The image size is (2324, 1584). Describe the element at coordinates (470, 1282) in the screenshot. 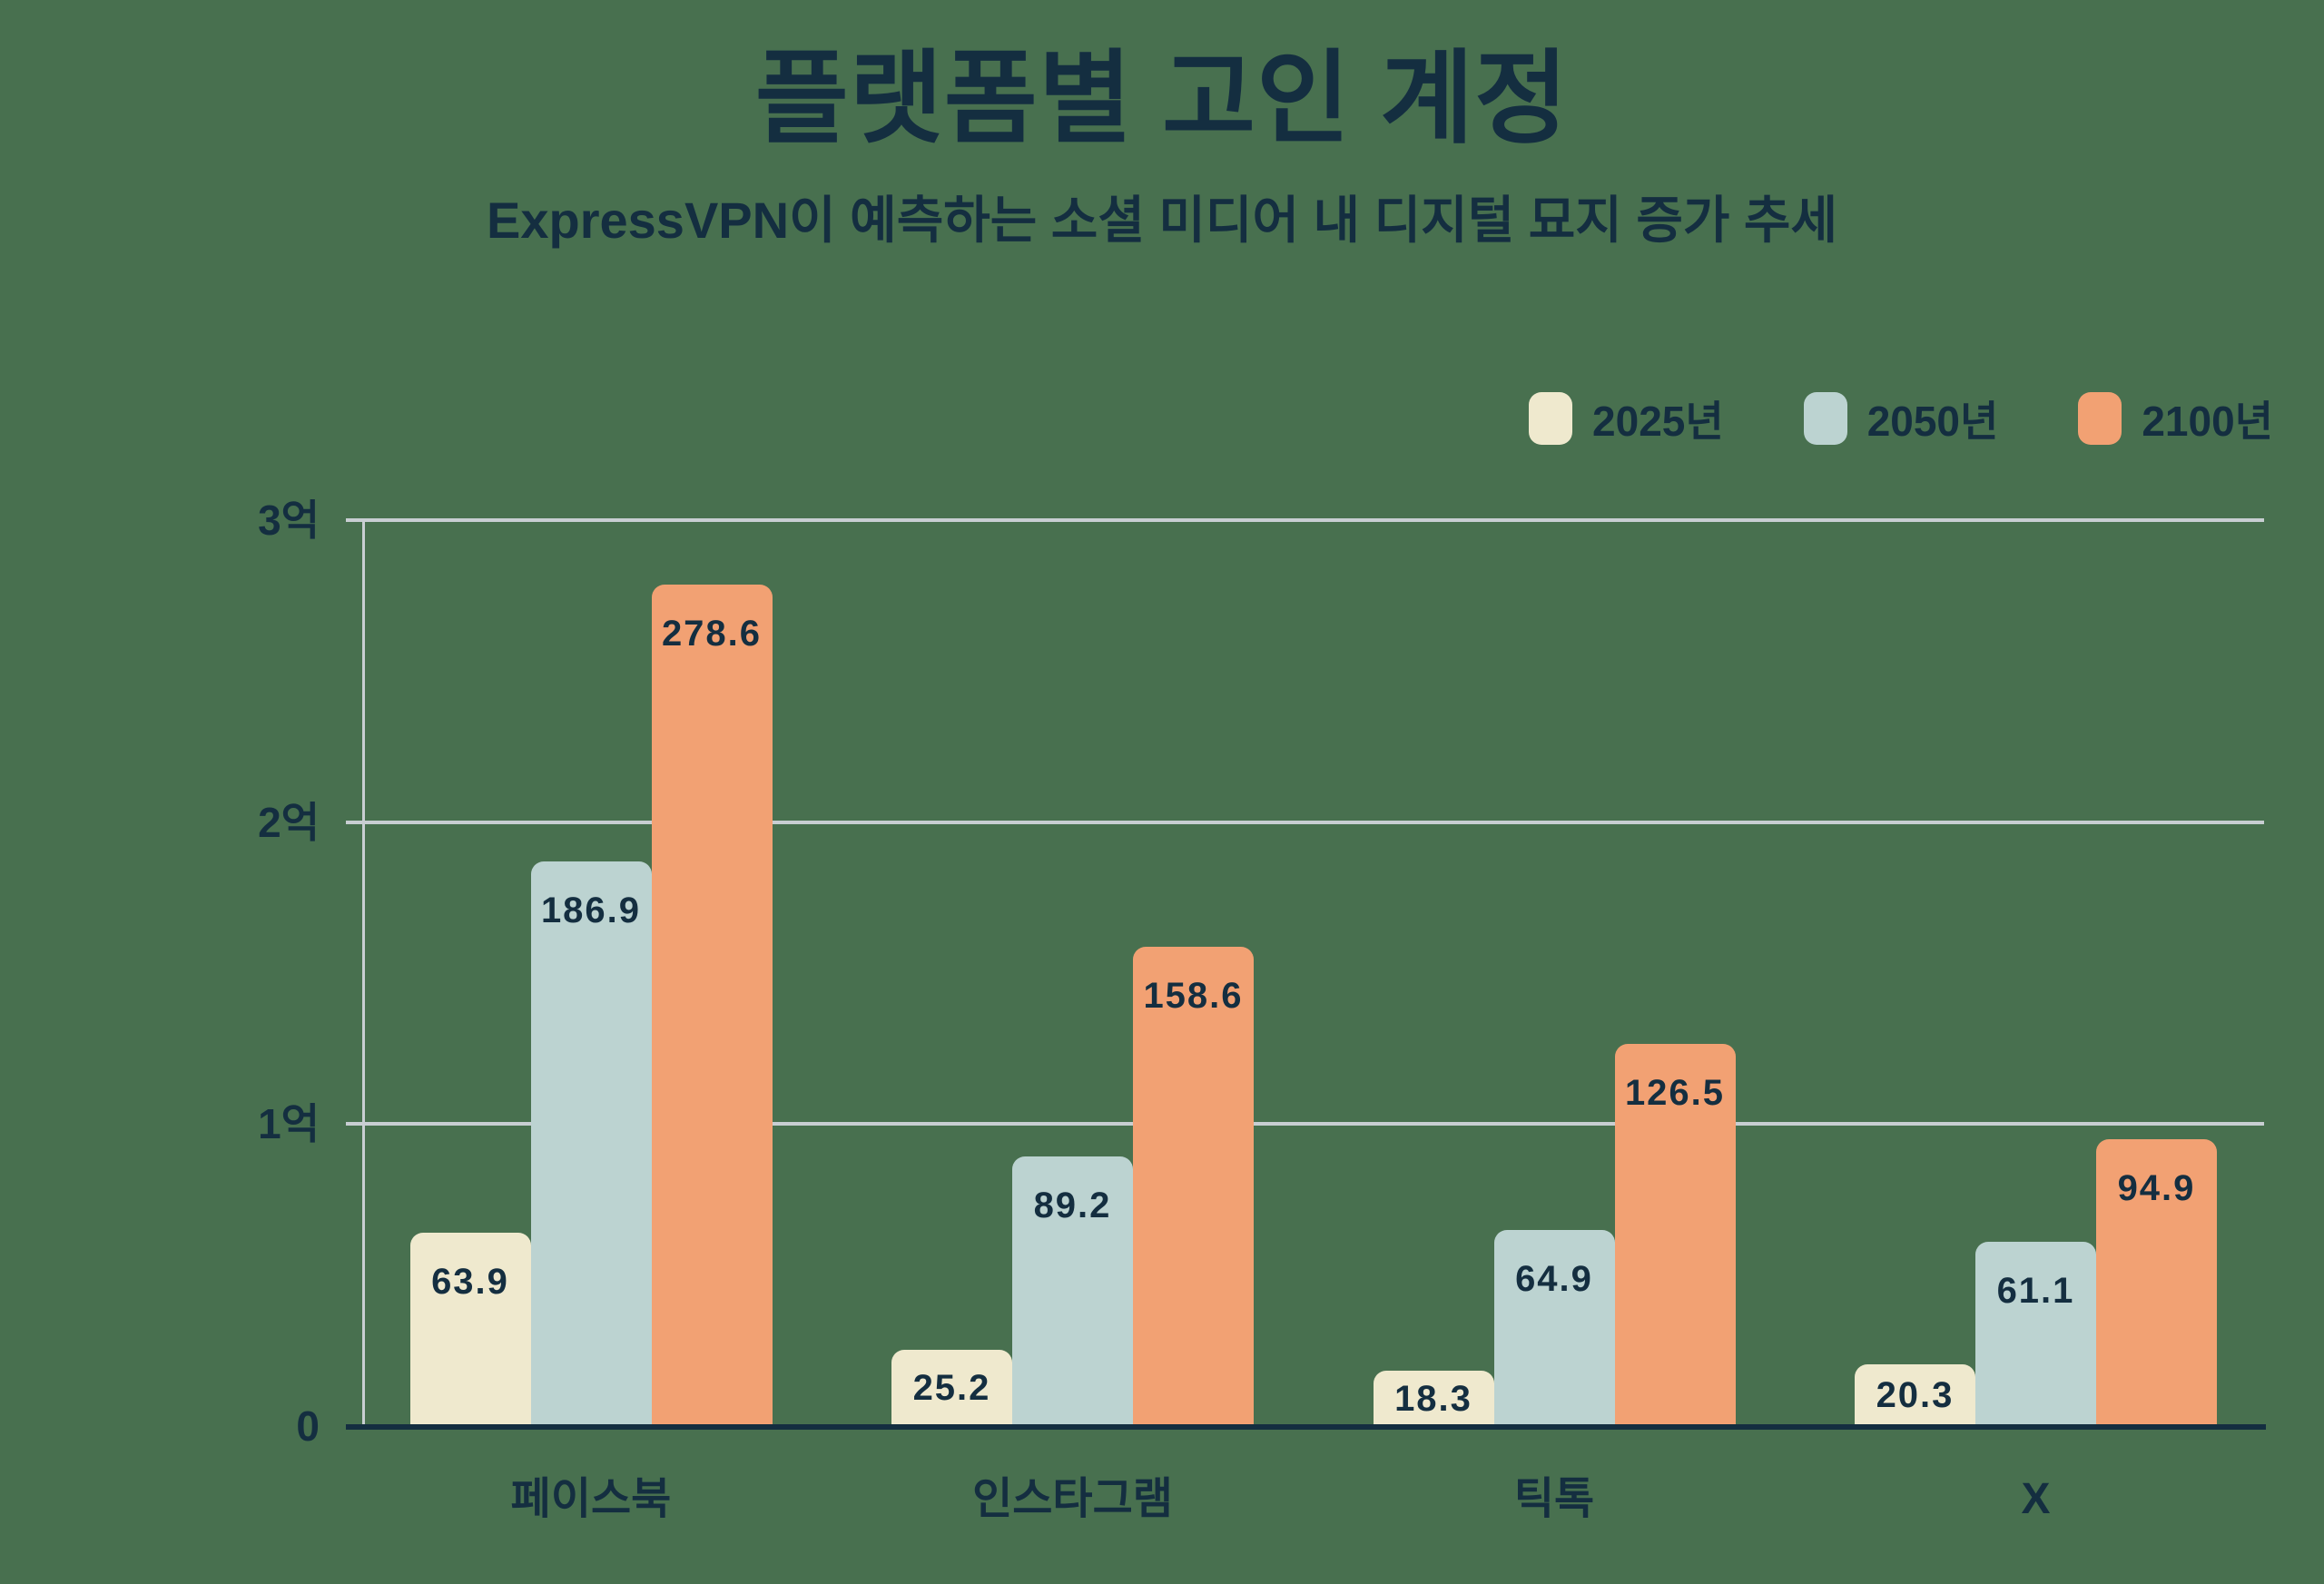

I see `bar-value-label: 63.9` at that location.